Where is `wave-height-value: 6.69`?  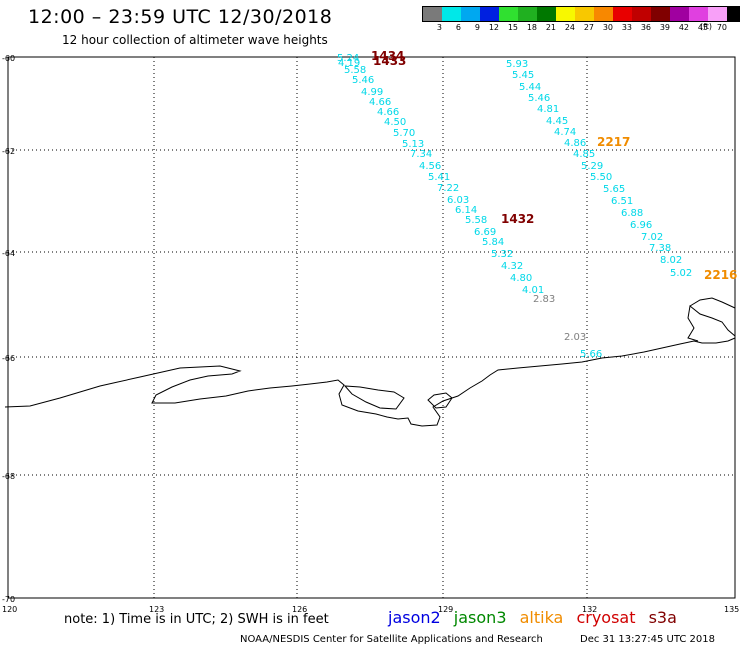
wave-height-value: 6.69 is located at coordinates (485, 232).